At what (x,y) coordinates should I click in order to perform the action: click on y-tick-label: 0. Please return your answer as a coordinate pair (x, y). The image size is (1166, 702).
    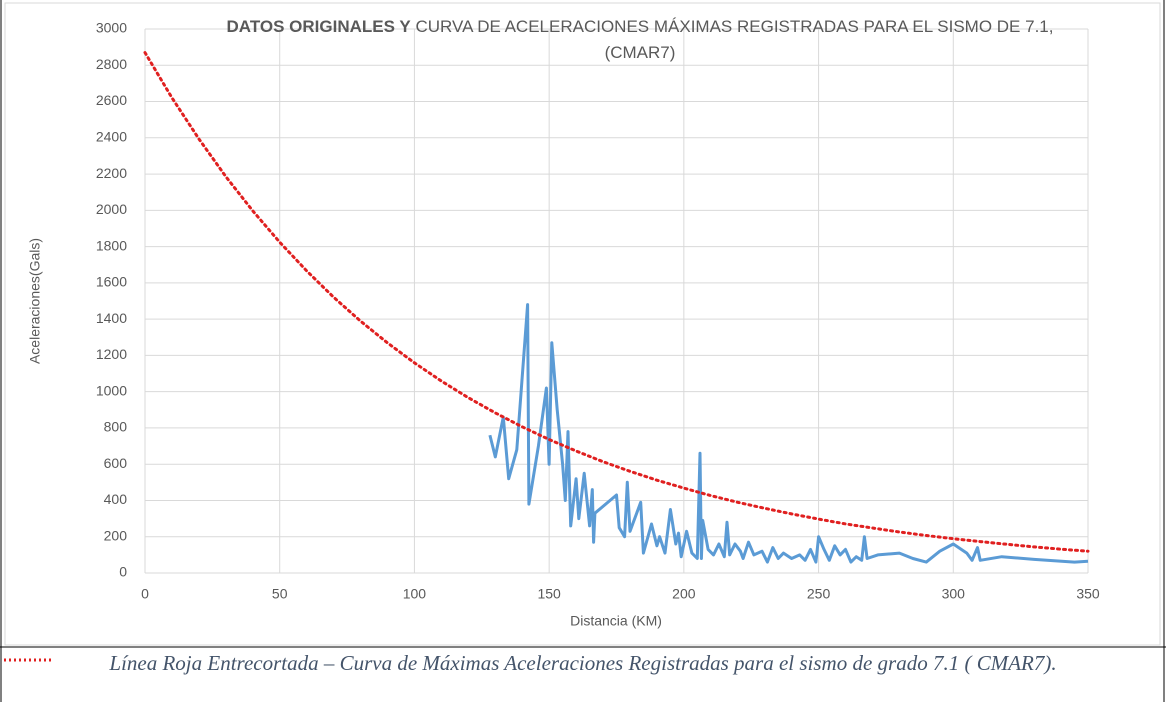
    Looking at the image, I should click on (123, 572).